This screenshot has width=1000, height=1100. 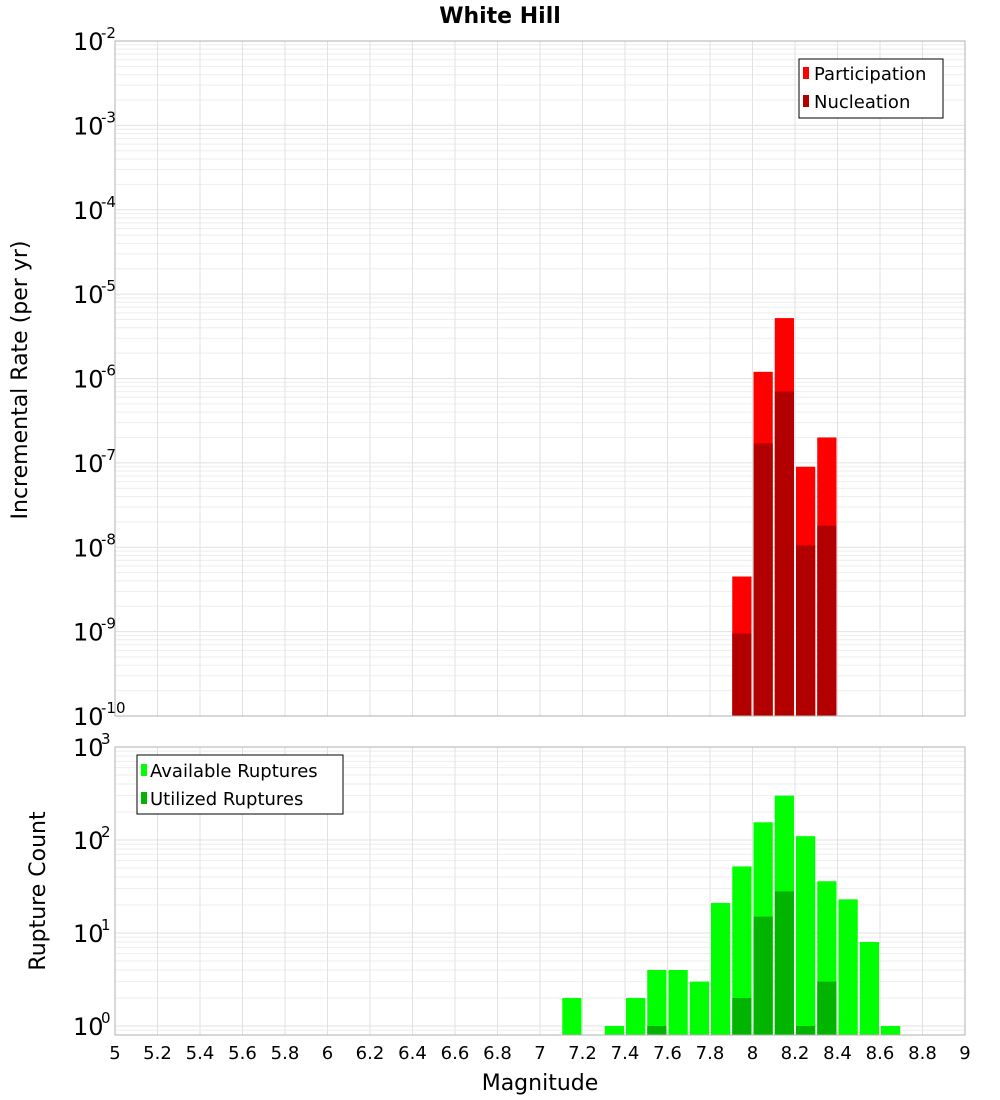 I want to click on count-legend: Available Ruptures Utilized Ruptures, so click(x=240, y=784).